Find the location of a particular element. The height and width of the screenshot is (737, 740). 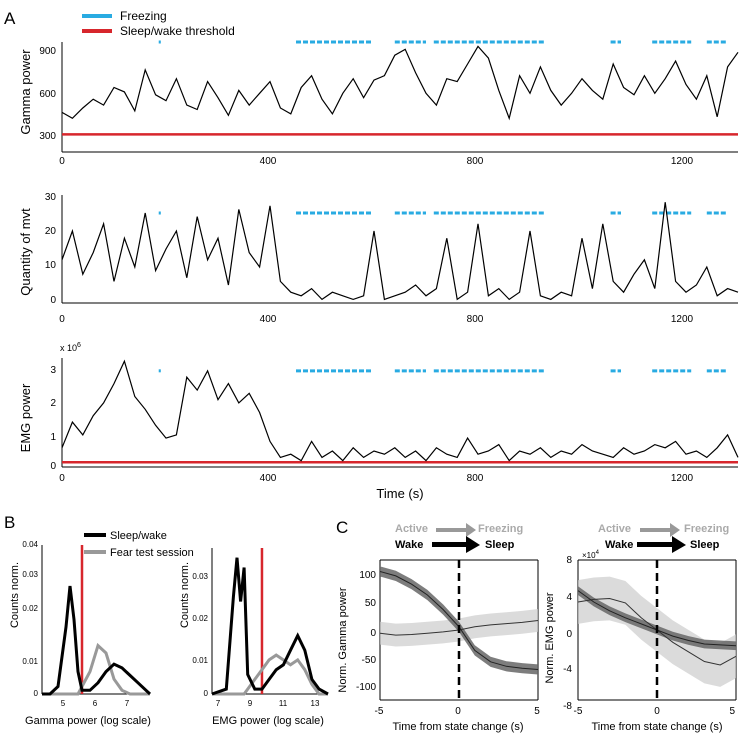

emg-event-sleep-band is located at coordinates (657, 618).